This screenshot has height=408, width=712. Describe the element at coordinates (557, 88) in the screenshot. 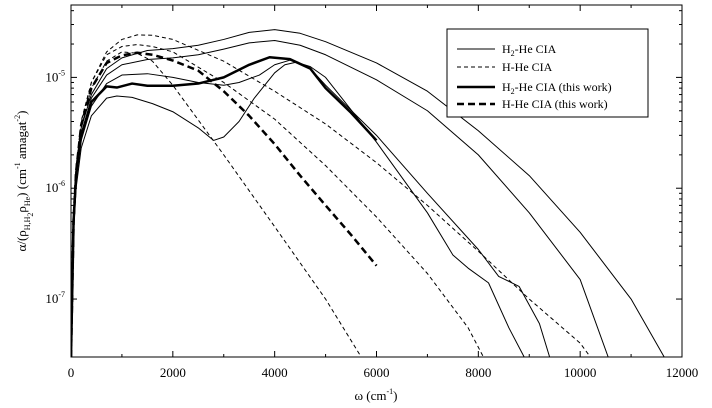

I see `legend-label-h2he-this-work: H2-He CIA (this work)` at that location.